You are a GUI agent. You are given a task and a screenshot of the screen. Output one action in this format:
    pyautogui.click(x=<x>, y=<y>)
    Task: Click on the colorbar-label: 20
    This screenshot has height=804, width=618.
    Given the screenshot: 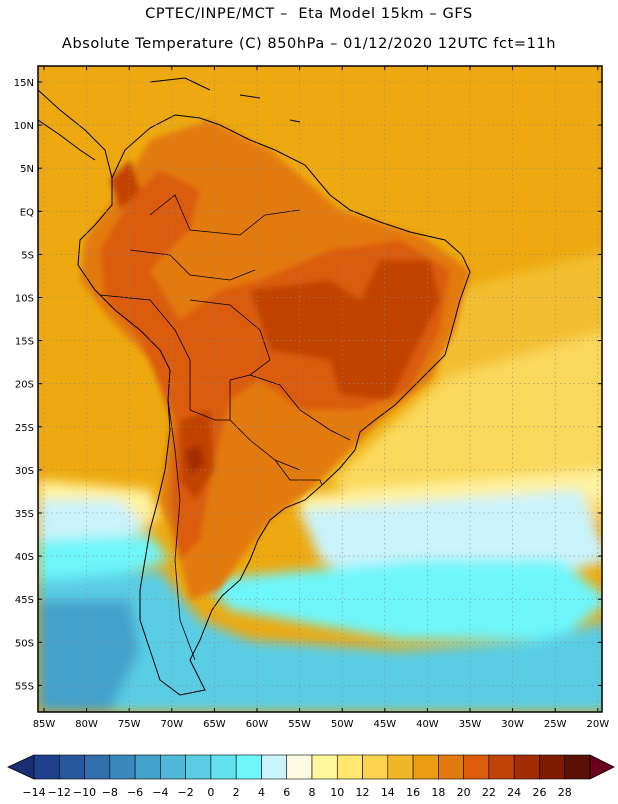 What is the action you would take?
    pyautogui.click(x=464, y=792)
    